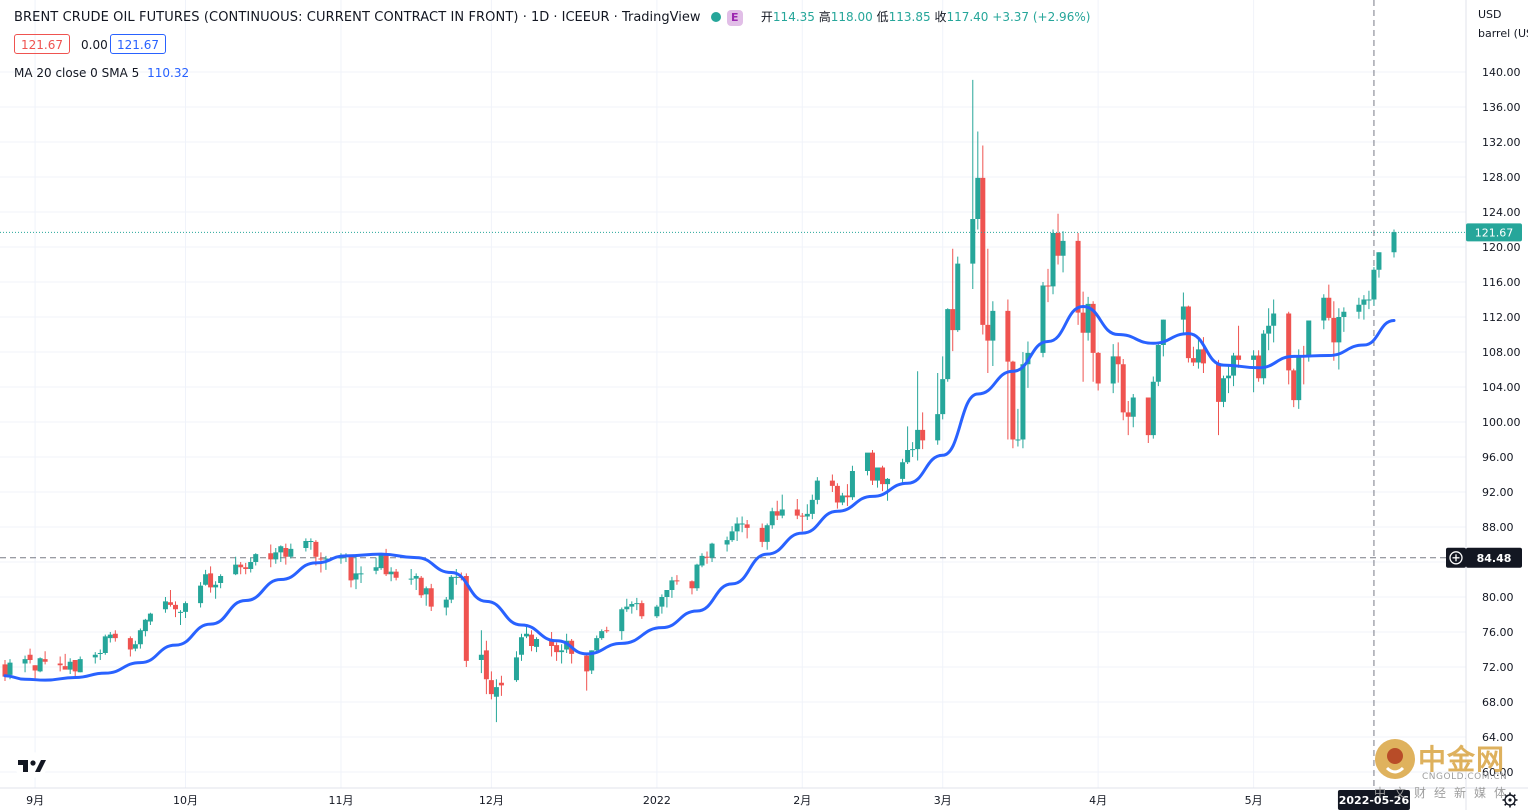 This screenshot has width=1528, height=810. What do you see at coordinates (1395, 759) in the screenshot?
I see `watermark-icon` at bounding box center [1395, 759].